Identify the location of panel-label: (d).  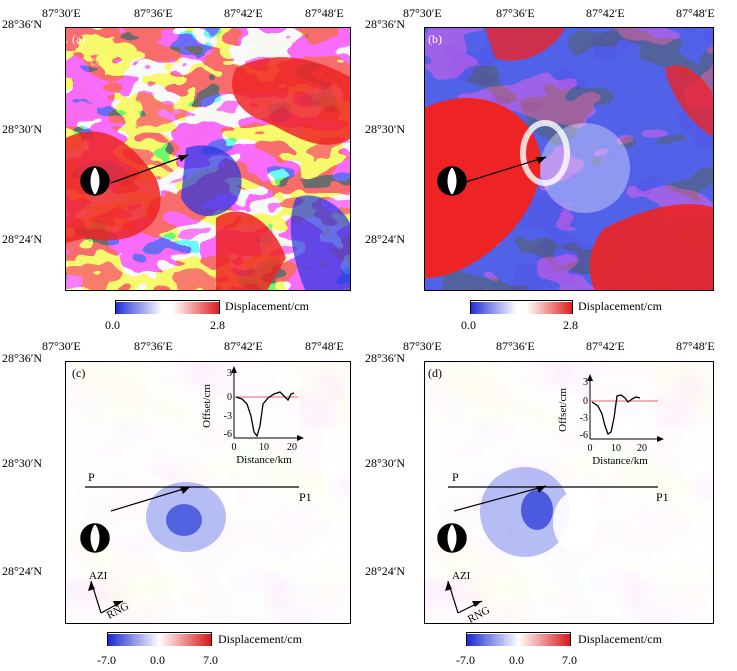
(435, 373).